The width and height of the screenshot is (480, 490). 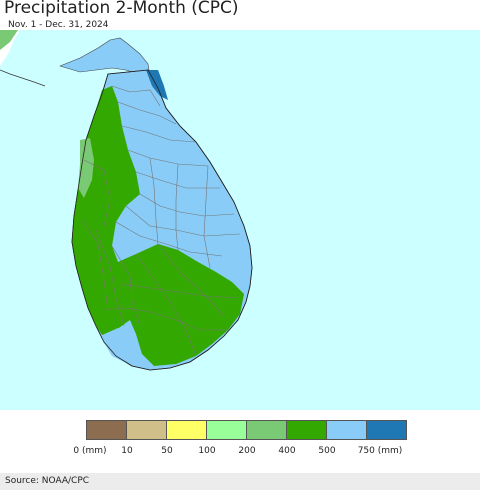 I want to click on north-islands, so click(x=105, y=57).